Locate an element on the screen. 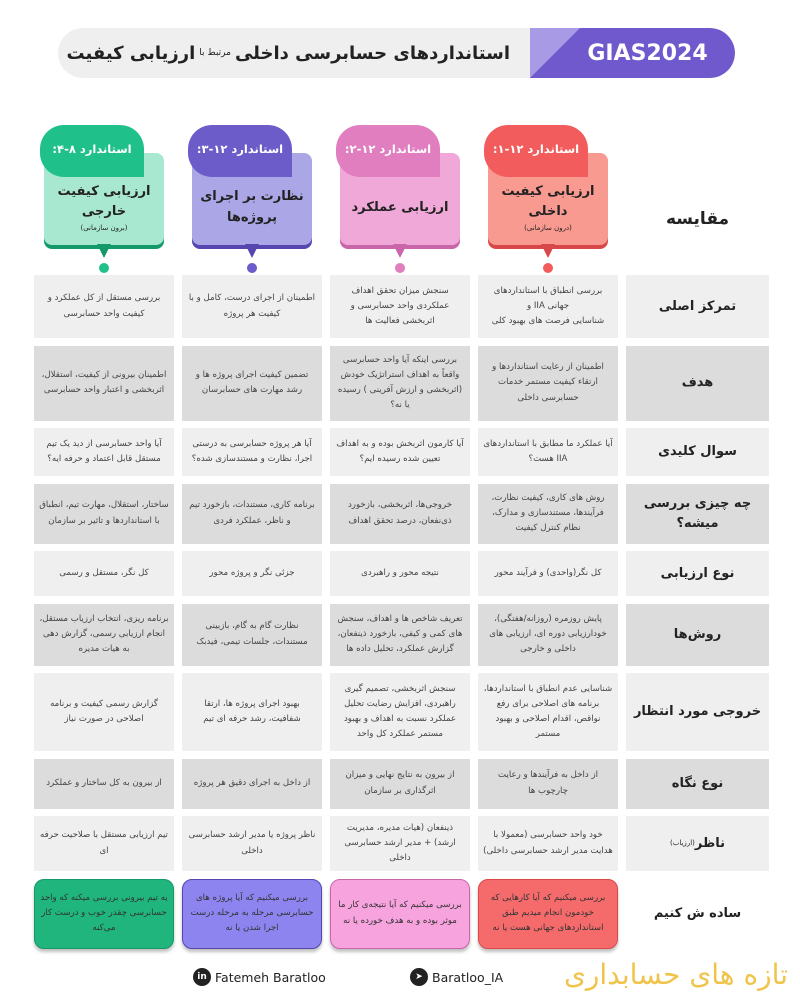 The image size is (800, 1008). row-label: نوع ارزیابی is located at coordinates (697, 573).